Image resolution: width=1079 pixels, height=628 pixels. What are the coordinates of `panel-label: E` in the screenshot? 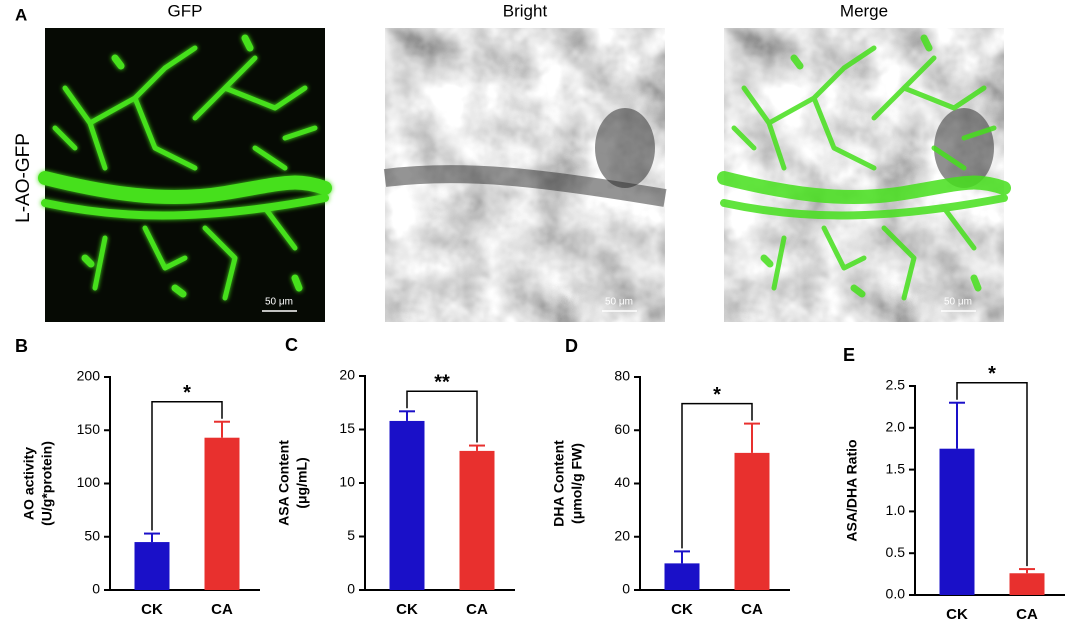 It's located at (849, 355).